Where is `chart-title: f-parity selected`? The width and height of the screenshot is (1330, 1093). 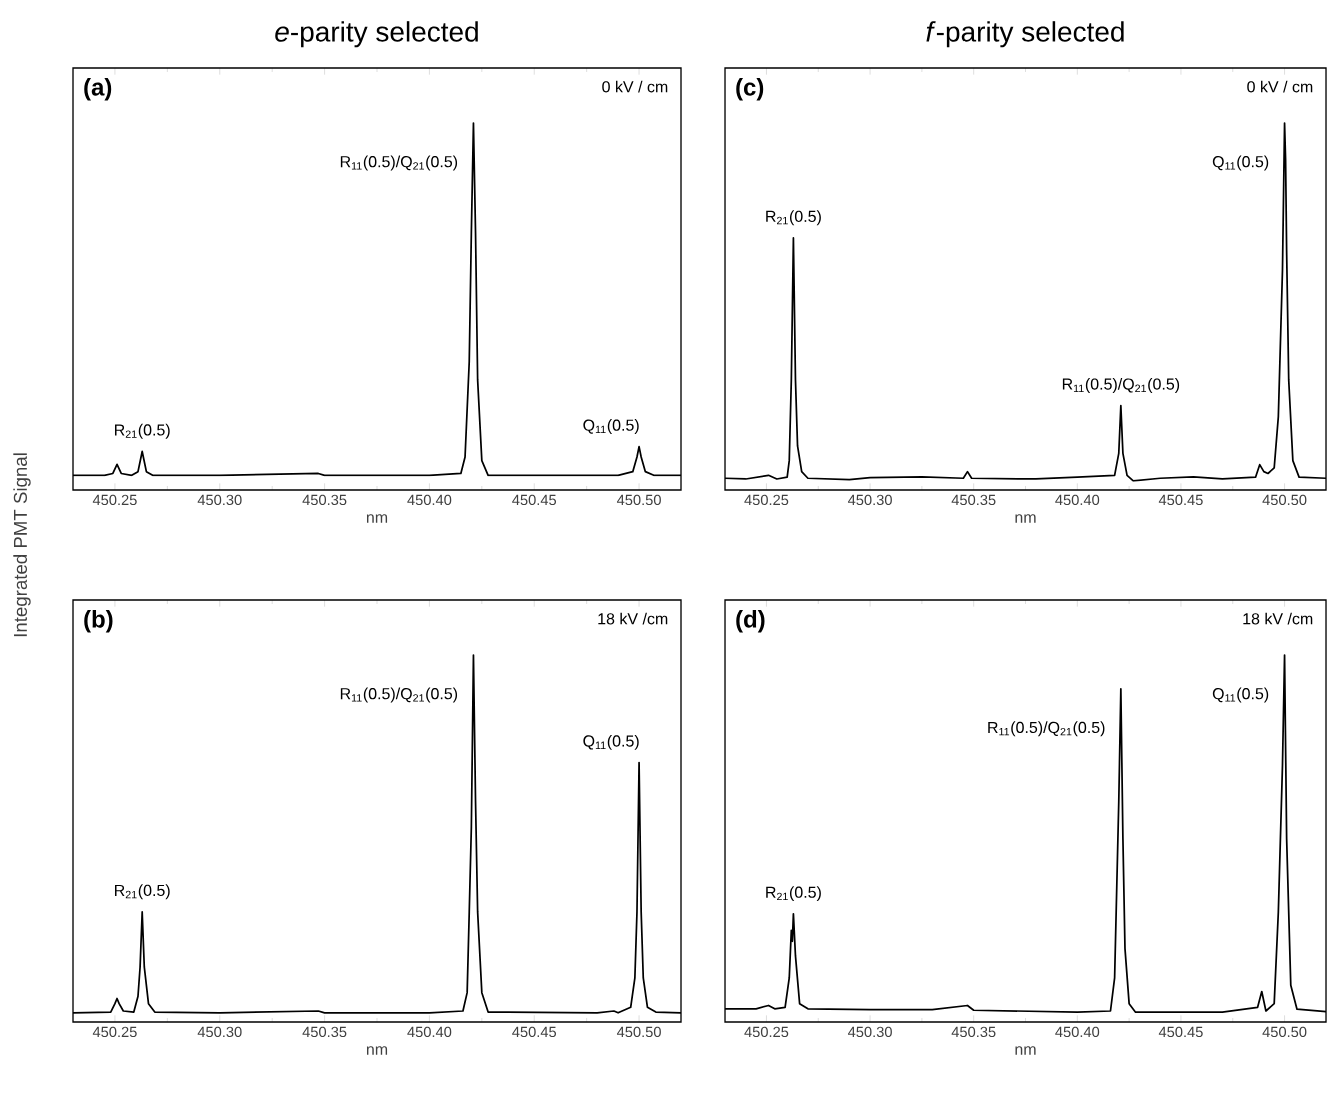
chart-title: f-parity selected is located at coordinates (1025, 34).